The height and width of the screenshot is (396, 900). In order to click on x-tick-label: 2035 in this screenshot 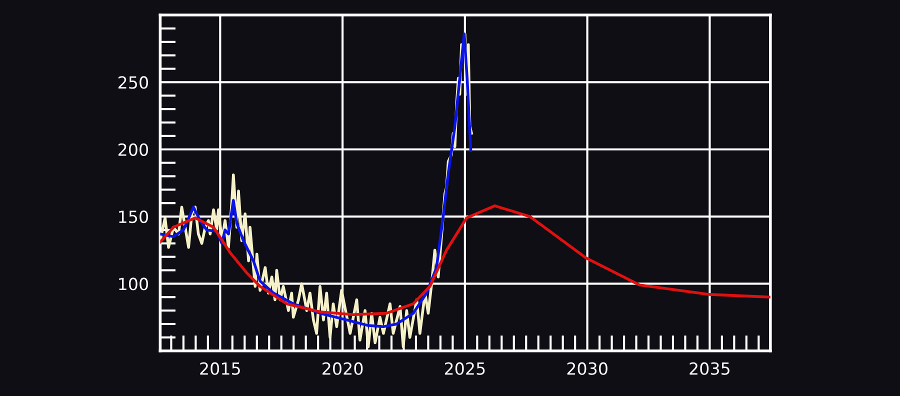, I will do `click(710, 368)`.